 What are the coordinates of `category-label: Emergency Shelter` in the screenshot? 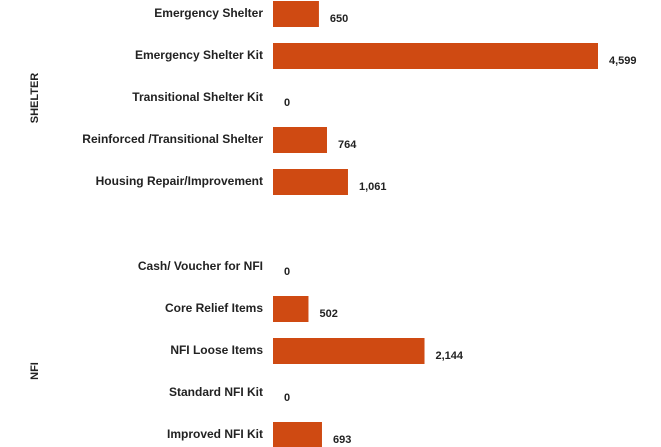 It's located at (208, 13).